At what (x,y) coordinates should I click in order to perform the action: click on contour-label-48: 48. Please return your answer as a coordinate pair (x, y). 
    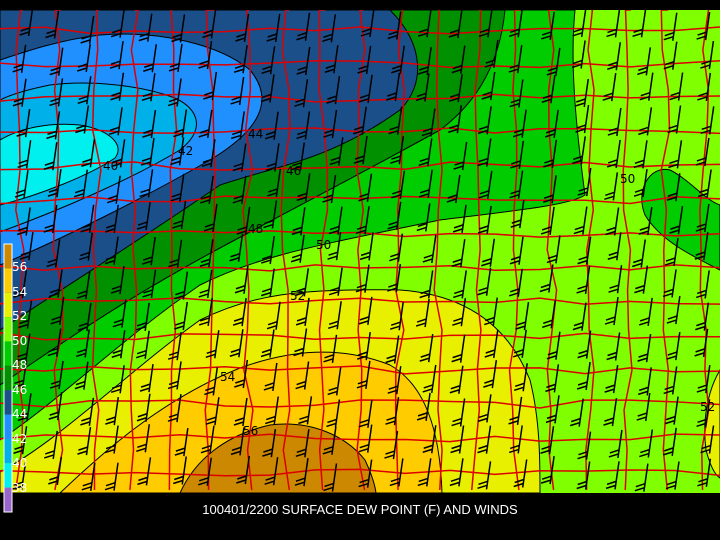
    Looking at the image, I should click on (255, 229).